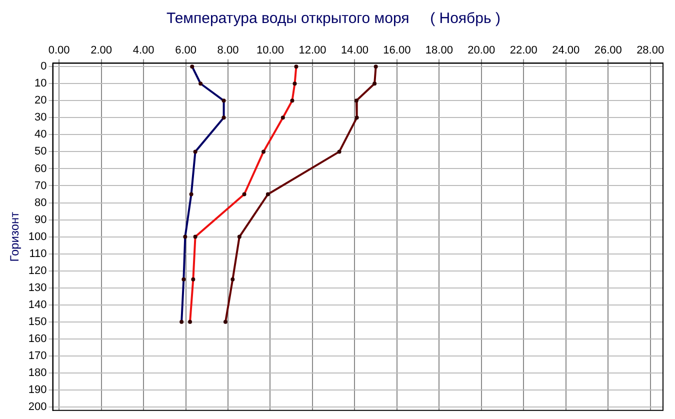 Image resolution: width=675 pixels, height=419 pixels. I want to click on y-tick-label: 130, so click(37, 288).